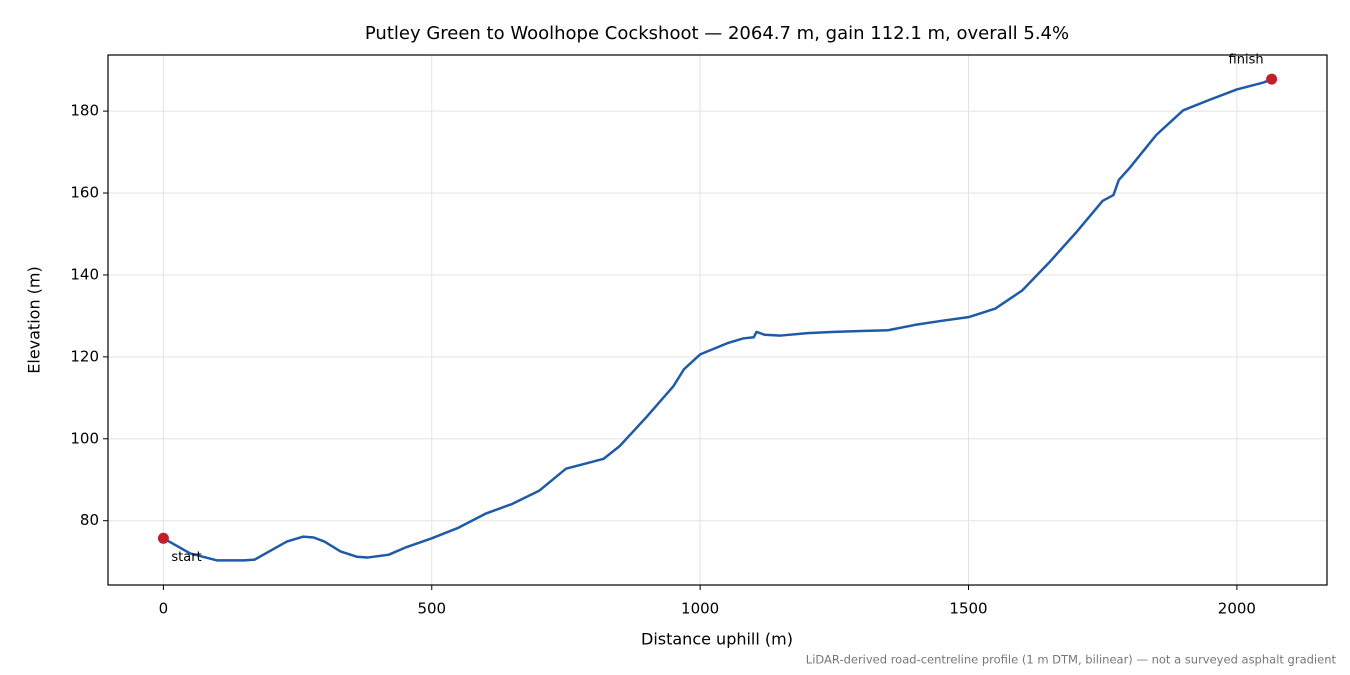 The height and width of the screenshot is (675, 1350). I want to click on x-tick-label: 1500, so click(968, 609).